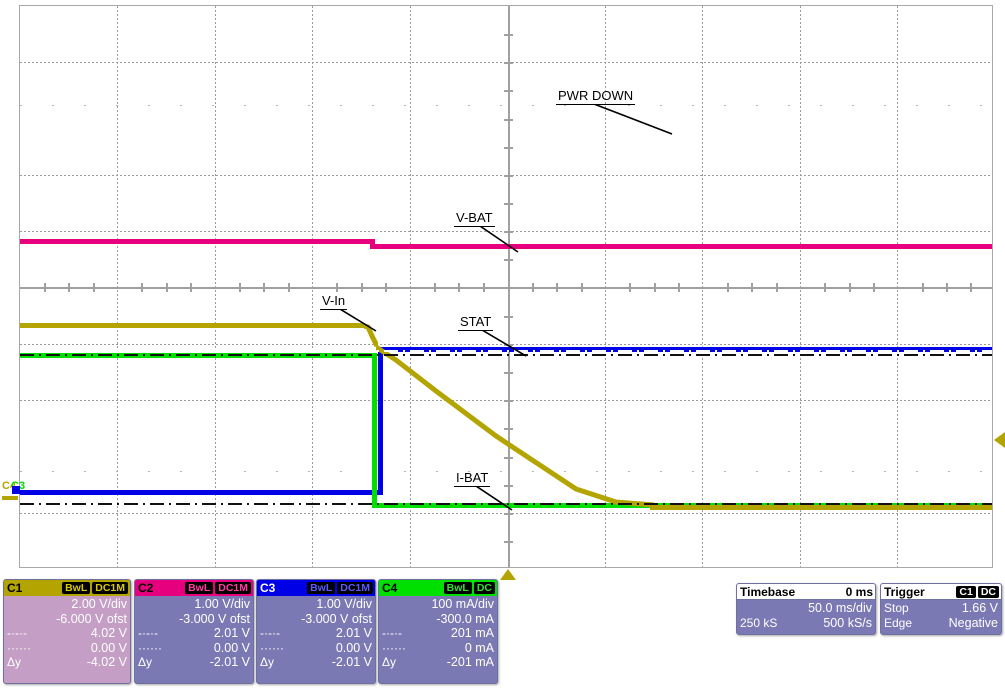 The image size is (1005, 688). I want to click on annotation-pwr-down-label: PWR DOWN, so click(596, 96).